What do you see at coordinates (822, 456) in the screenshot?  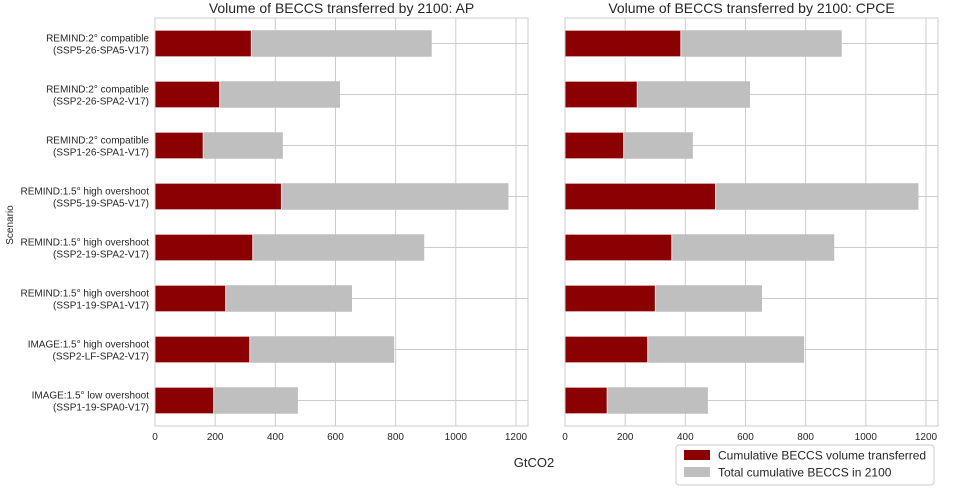 I see `legend-label: Cumulative BECCS volume transferred` at bounding box center [822, 456].